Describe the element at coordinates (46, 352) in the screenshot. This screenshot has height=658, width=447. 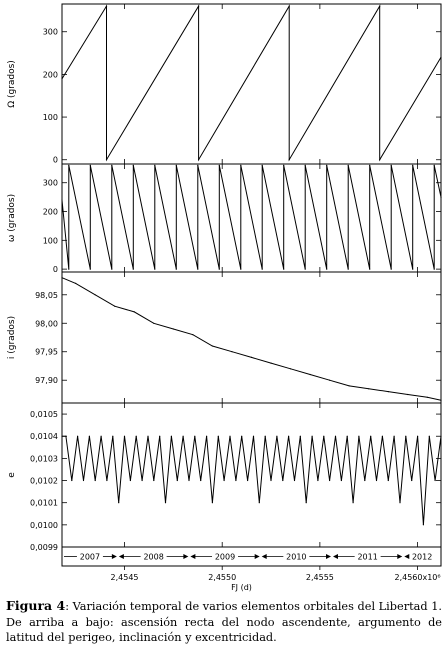
I see `y-tick-label: 97,95` at that location.